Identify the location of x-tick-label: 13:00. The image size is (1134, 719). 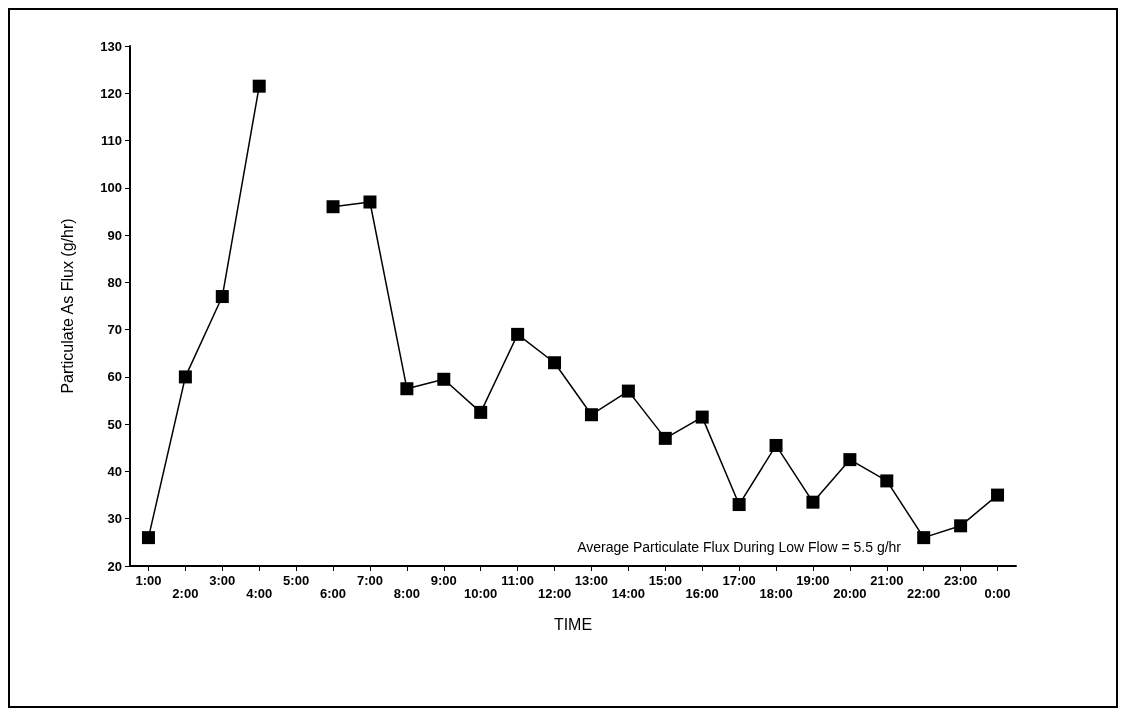
(591, 580).